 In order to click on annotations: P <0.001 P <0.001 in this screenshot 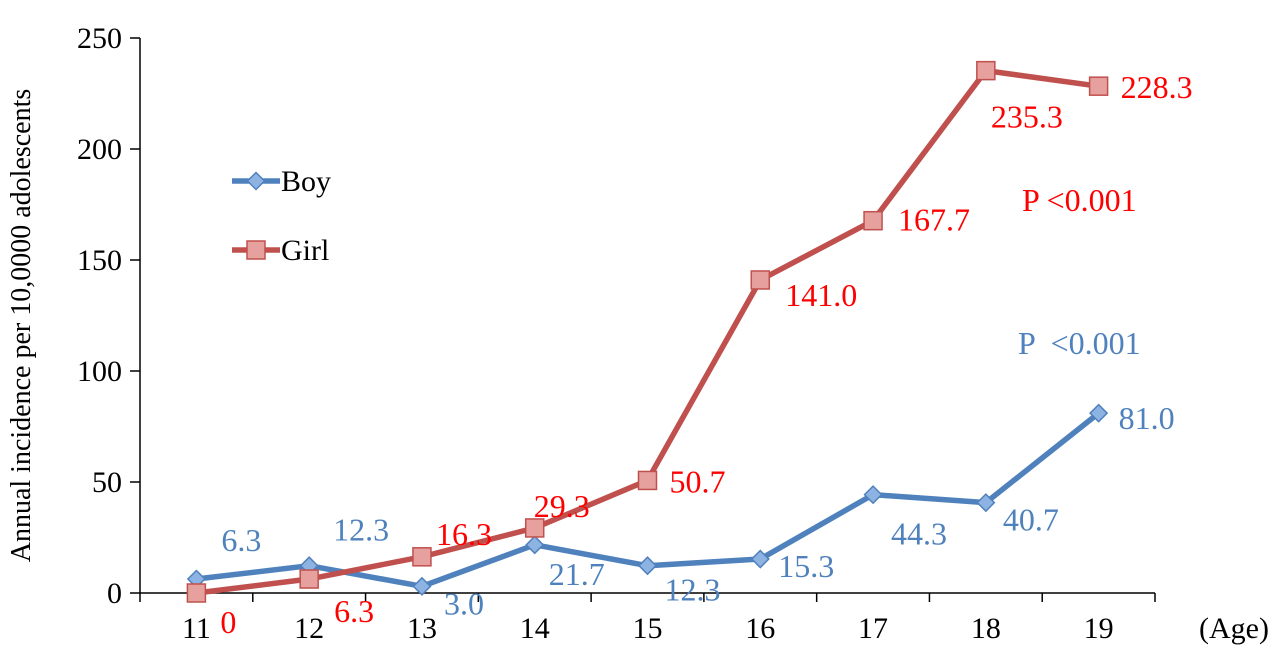, I will do `click(1079, 271)`.